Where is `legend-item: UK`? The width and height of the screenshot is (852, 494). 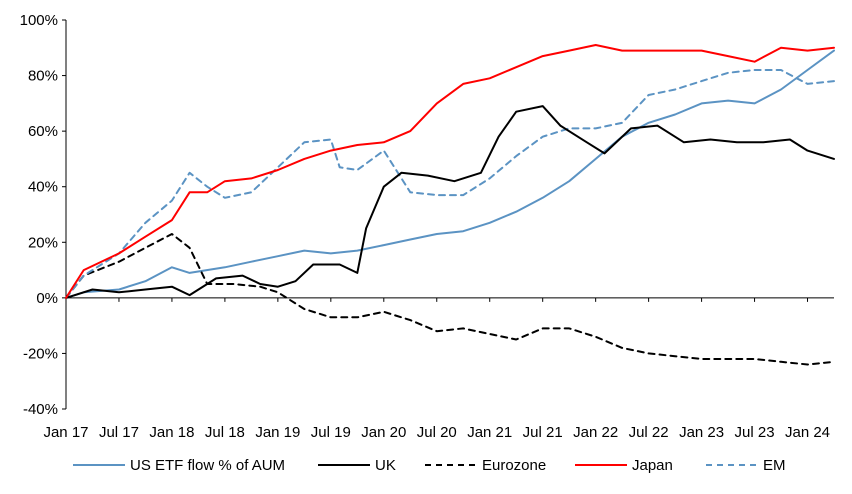 legend-item: UK is located at coordinates (357, 465).